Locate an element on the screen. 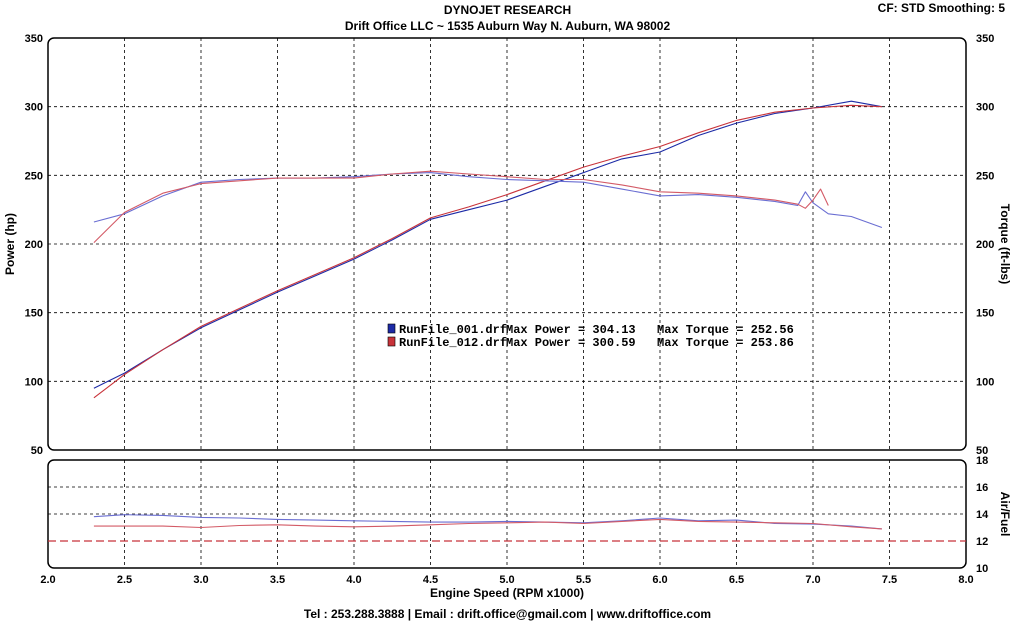  afr-axis-label: Air/Fuel is located at coordinates (1005, 514).